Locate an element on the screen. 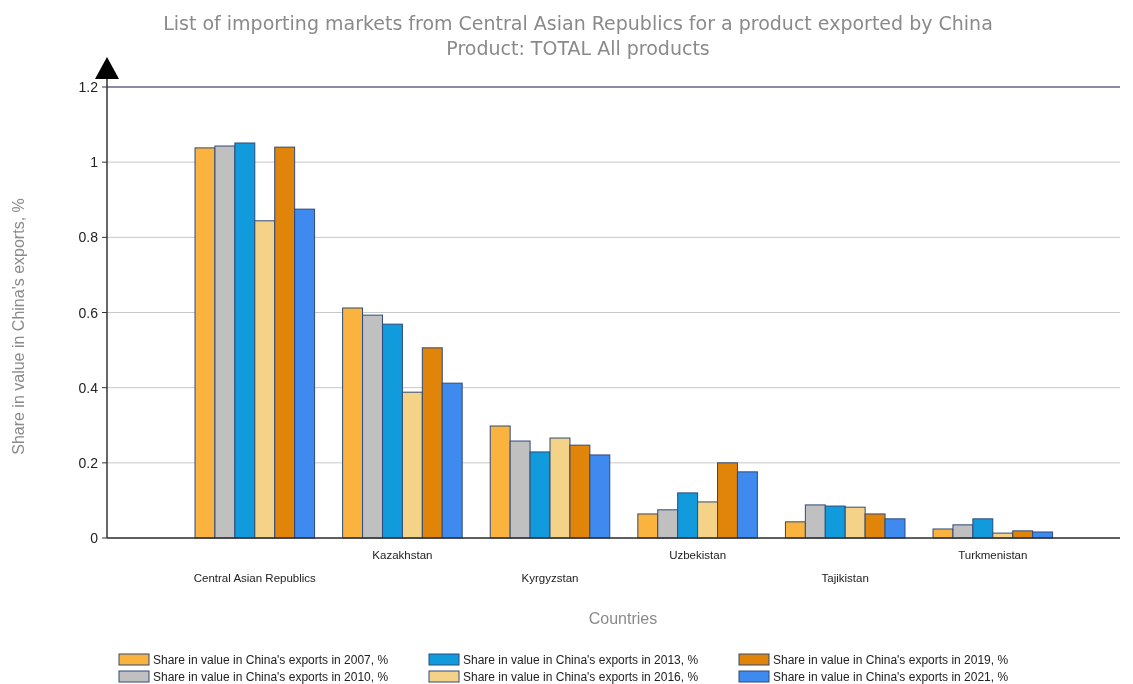 The height and width of the screenshot is (684, 1133). legend-label: Share in value in China's exports in 2019, % is located at coordinates (891, 660).